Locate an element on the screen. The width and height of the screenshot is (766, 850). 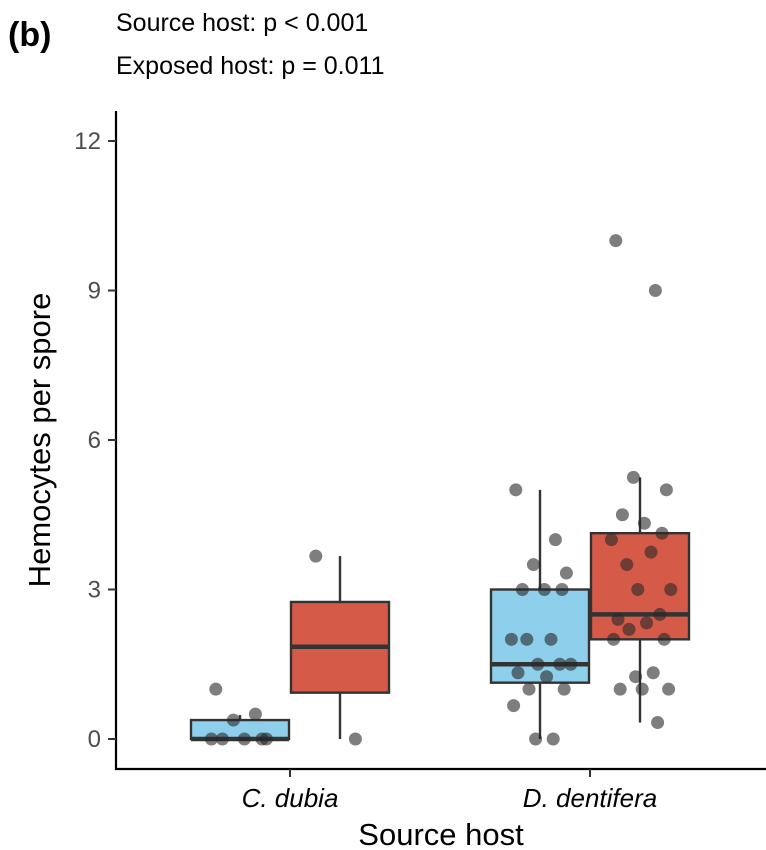
y-axis-title: Hemocytes per spore is located at coordinates (39, 440).